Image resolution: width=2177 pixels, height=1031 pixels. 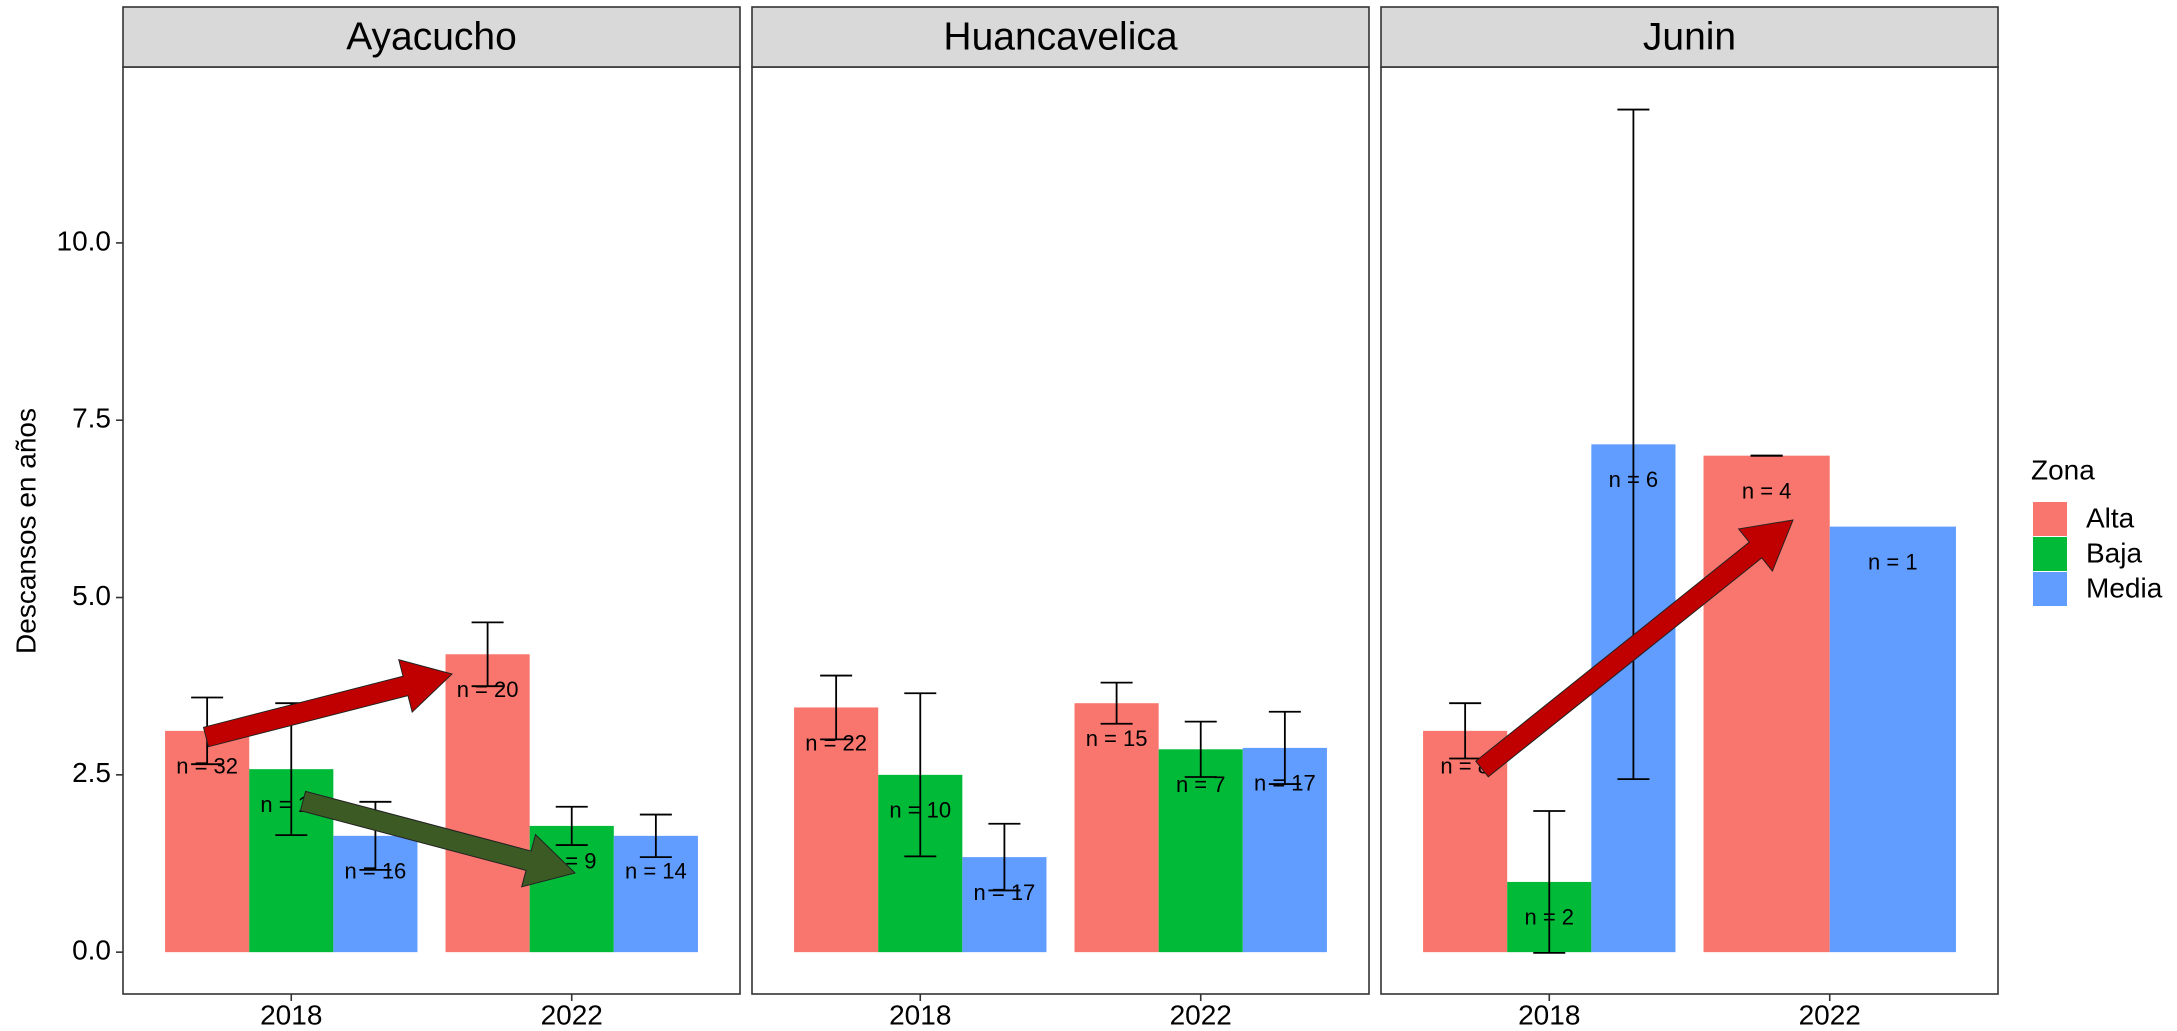 I want to click on n-label: n = 6, so click(x=1634, y=479).